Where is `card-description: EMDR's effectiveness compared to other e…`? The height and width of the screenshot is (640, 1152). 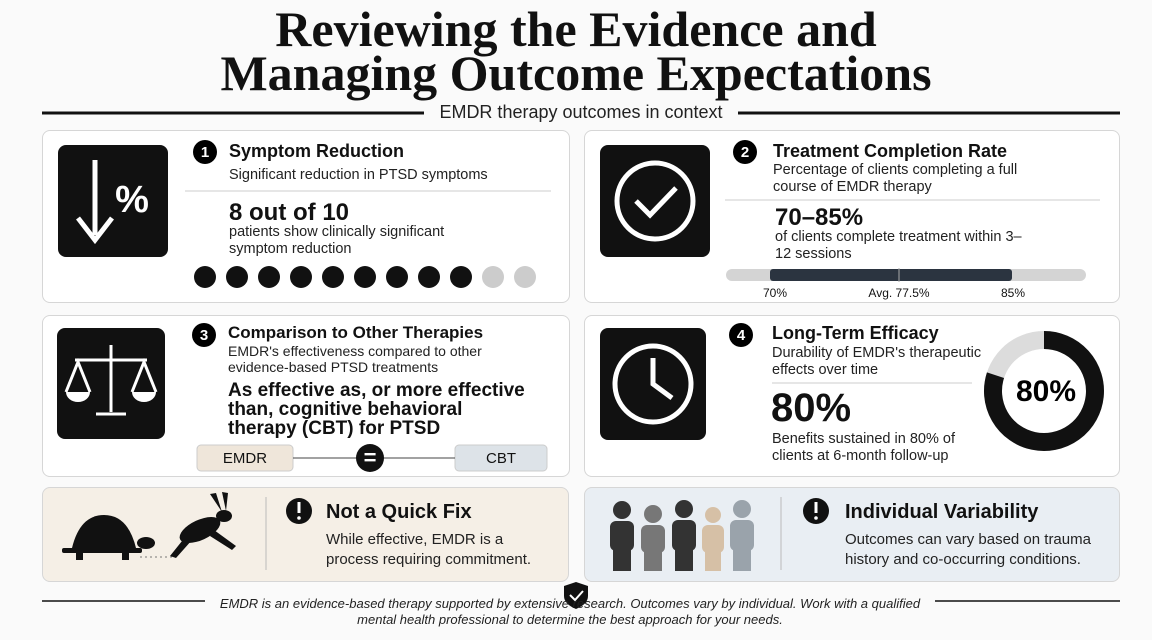 card-description: EMDR's effectiveness compared to other e… is located at coordinates (355, 359).